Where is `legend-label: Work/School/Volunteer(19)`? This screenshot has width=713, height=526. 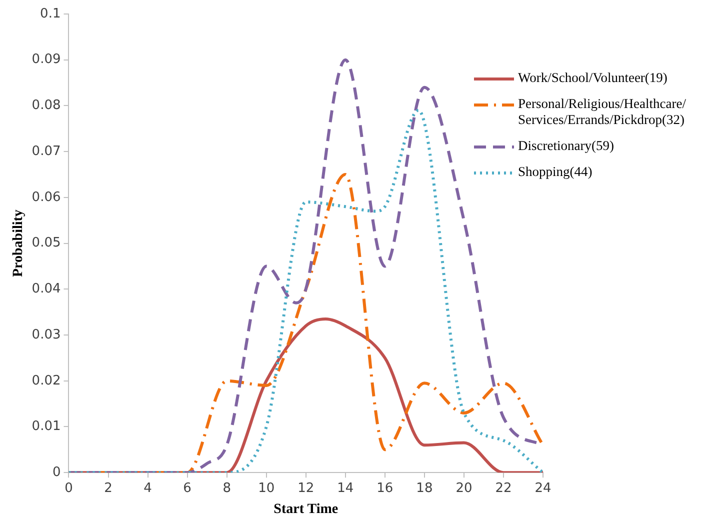 legend-label: Work/School/Volunteer(19) is located at coordinates (593, 78).